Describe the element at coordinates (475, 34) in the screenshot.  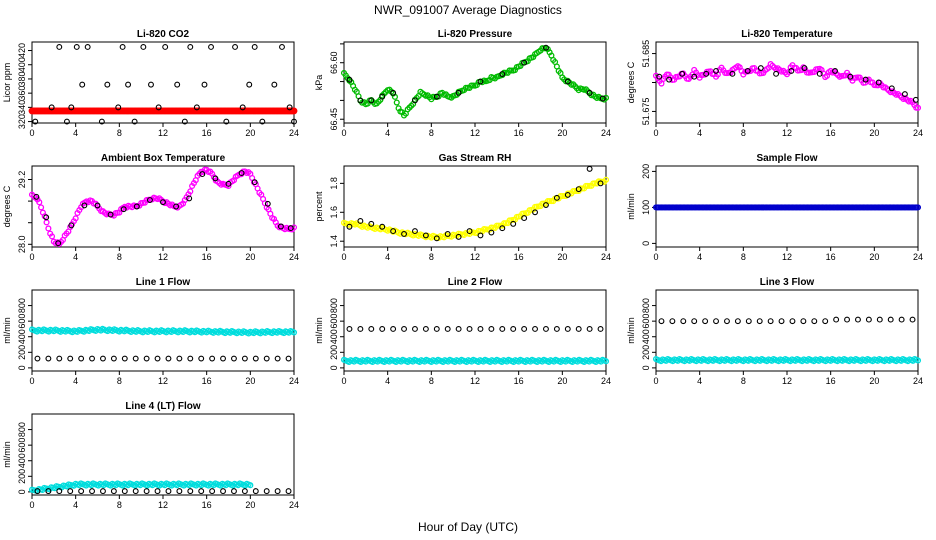
I see `panel-title: Li-820 Pressure` at that location.